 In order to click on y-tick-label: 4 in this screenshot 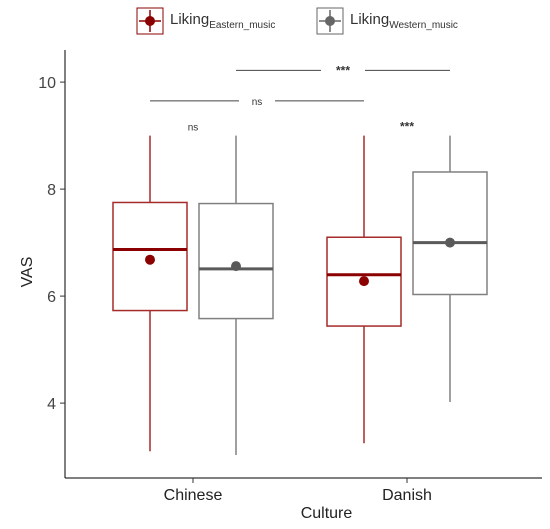, I will do `click(51, 404)`.